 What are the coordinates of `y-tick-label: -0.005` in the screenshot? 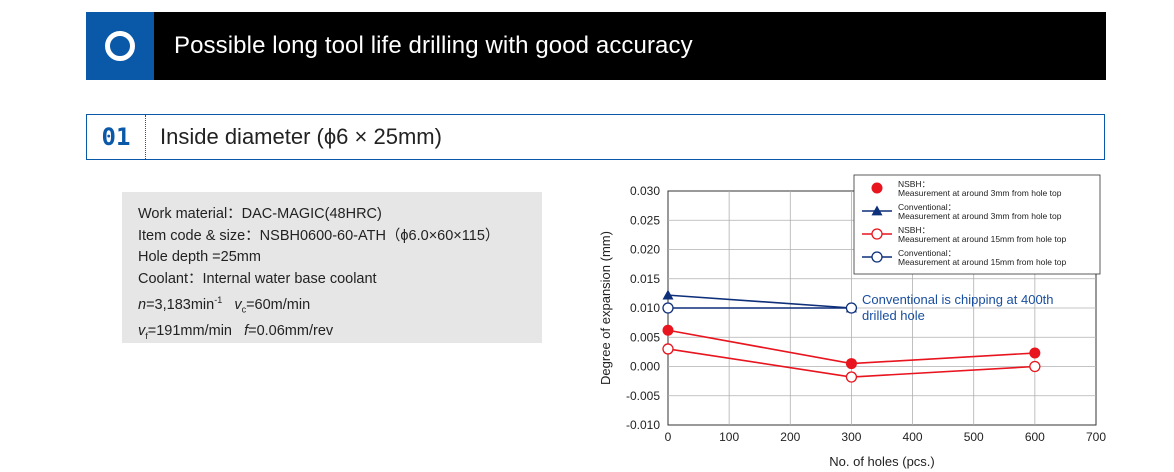 It's located at (643, 396).